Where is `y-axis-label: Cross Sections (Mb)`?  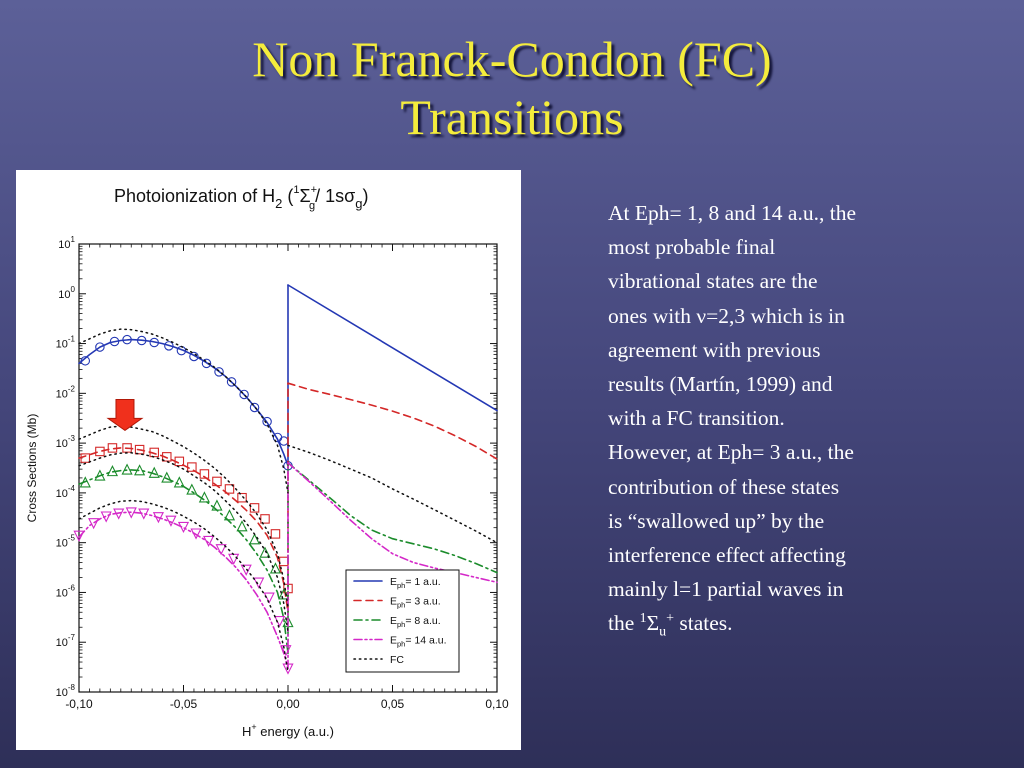
y-axis-label: Cross Sections (Mb) is located at coordinates (32, 468).